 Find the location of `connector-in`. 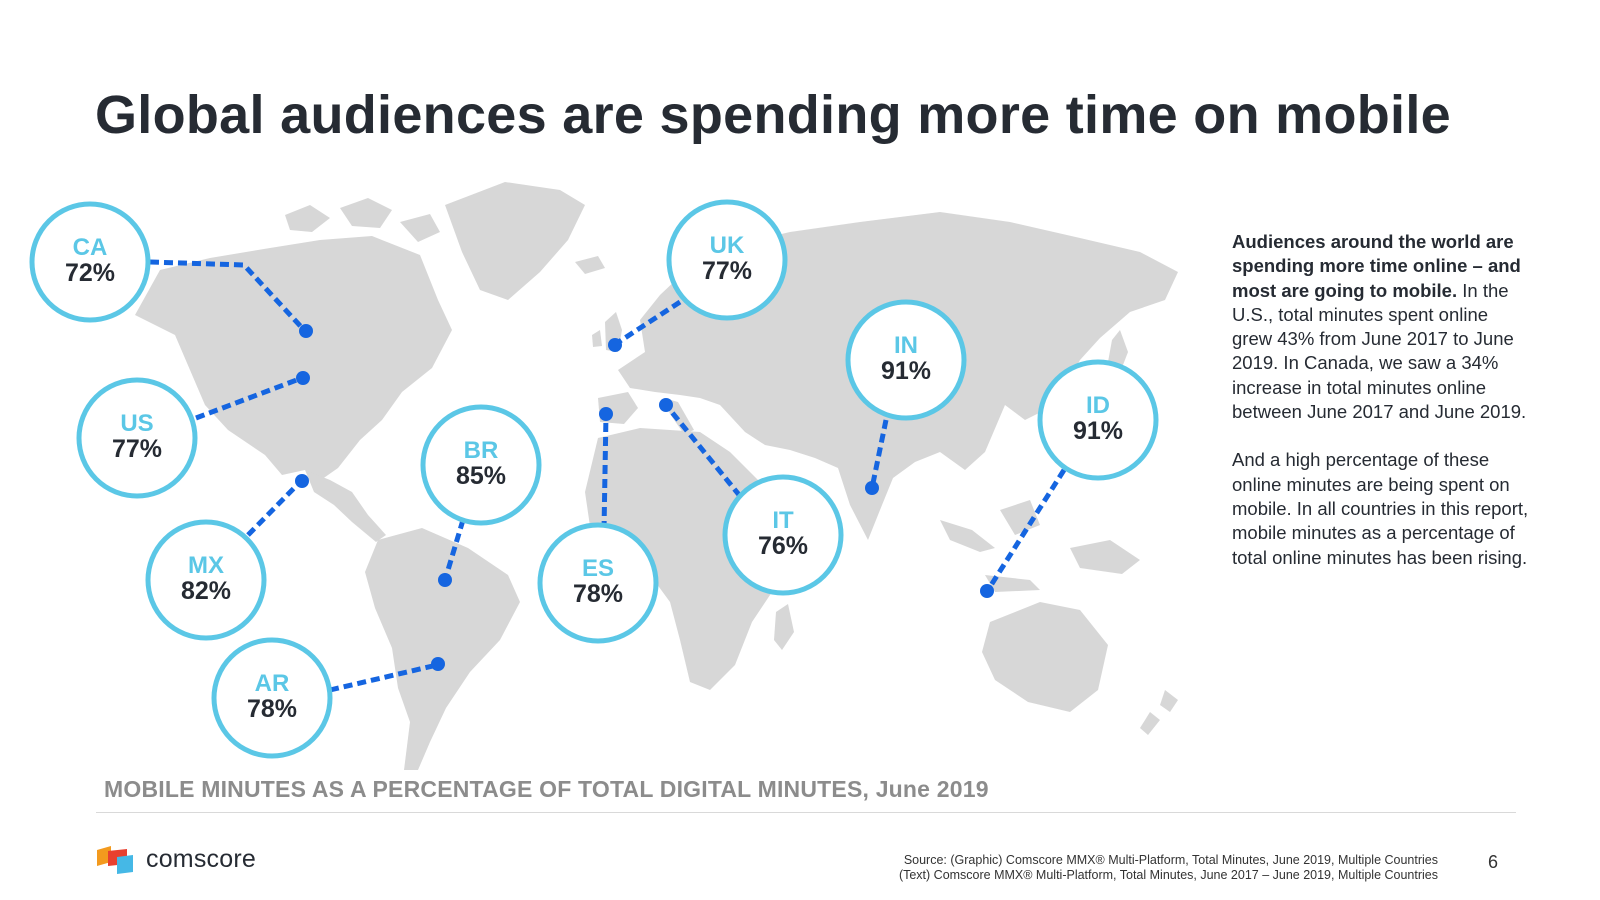

connector-in is located at coordinates (879, 454).